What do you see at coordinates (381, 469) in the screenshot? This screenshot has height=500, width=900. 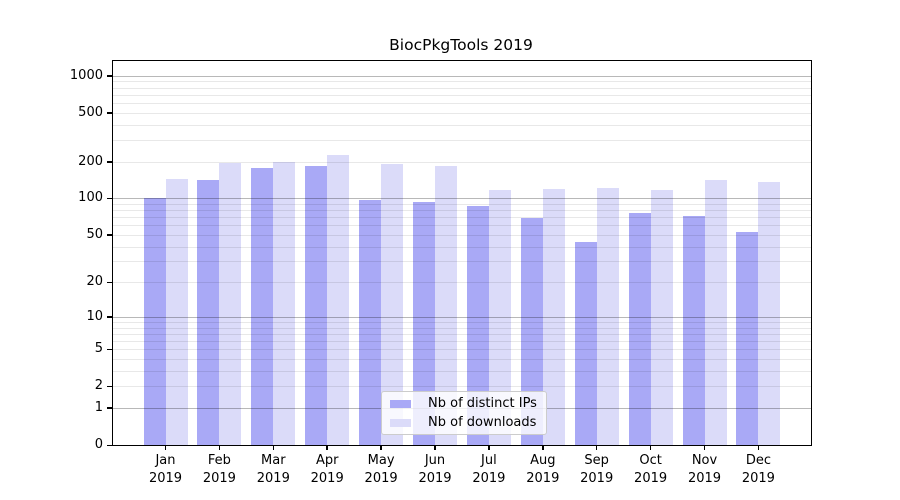 I see `x-axis-tick-label: May 2019` at bounding box center [381, 469].